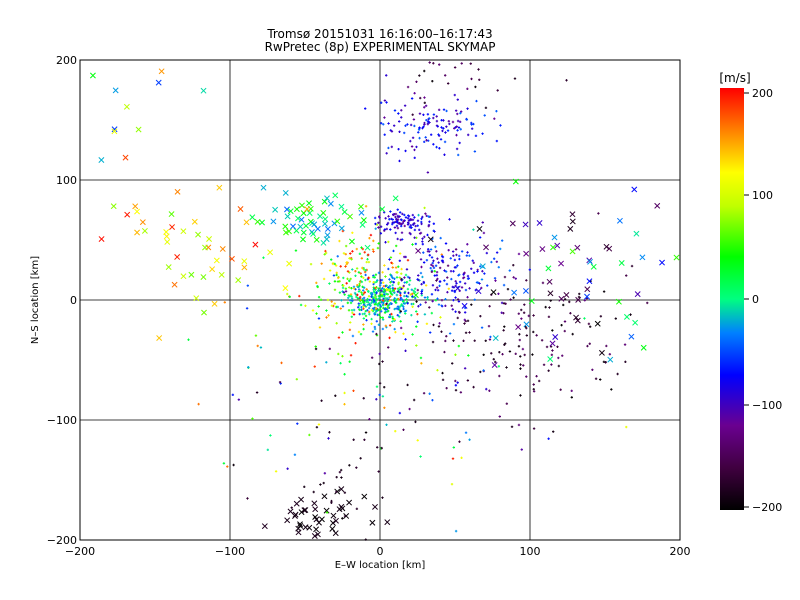 The height and width of the screenshot is (600, 800). What do you see at coordinates (62, 540) in the screenshot?
I see `y-tick-label: −200` at bounding box center [62, 540].